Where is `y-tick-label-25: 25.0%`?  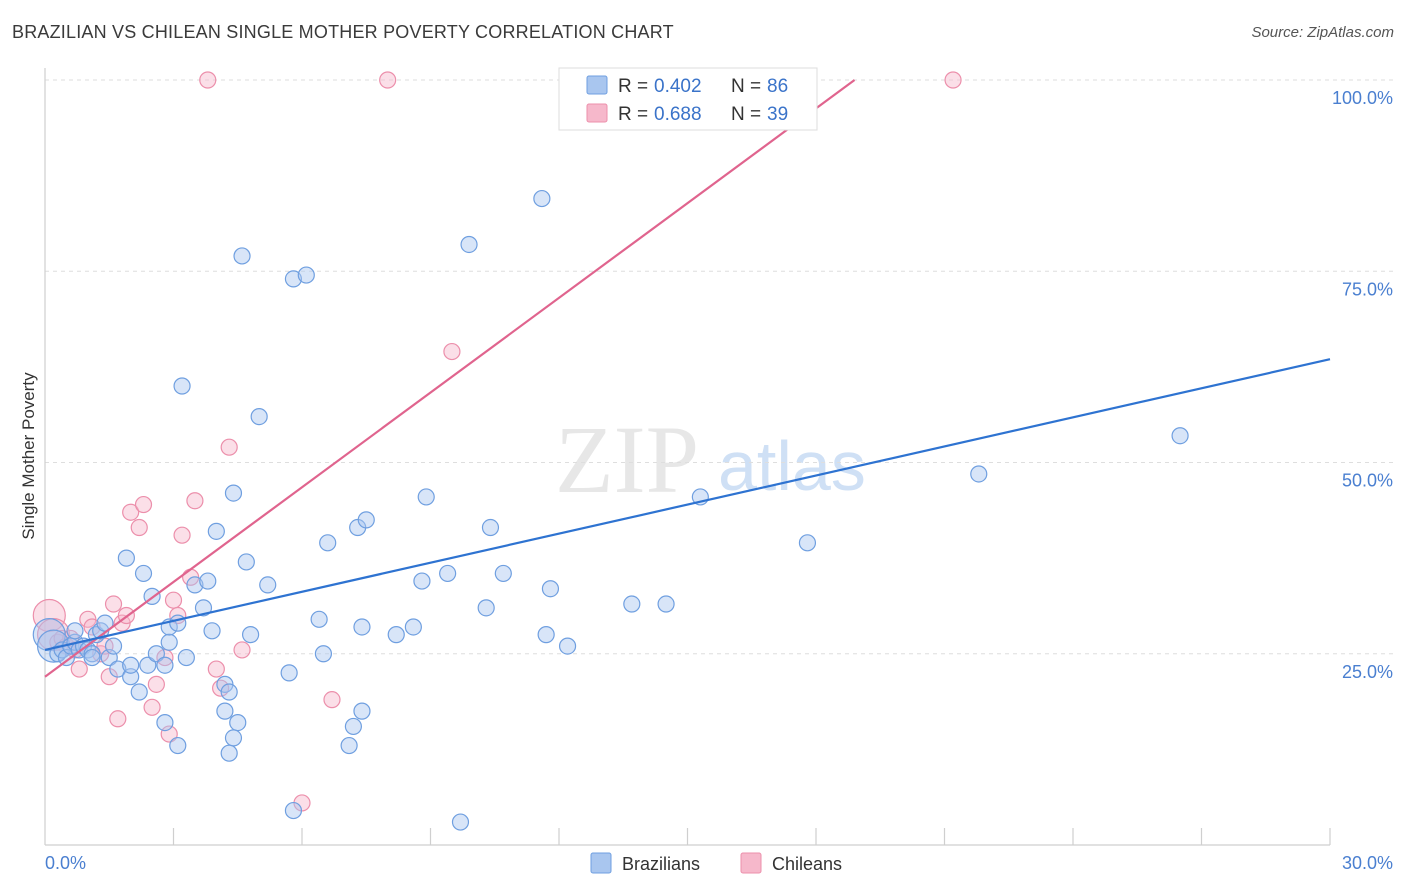
y-tick-label-25: 25.0% is located at coordinates (1367, 672).